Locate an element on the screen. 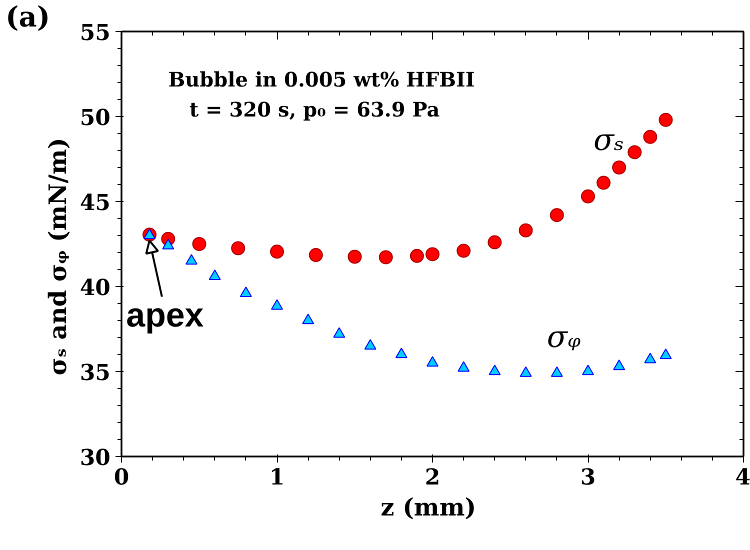  x-tick-label: 1 is located at coordinates (277, 477).